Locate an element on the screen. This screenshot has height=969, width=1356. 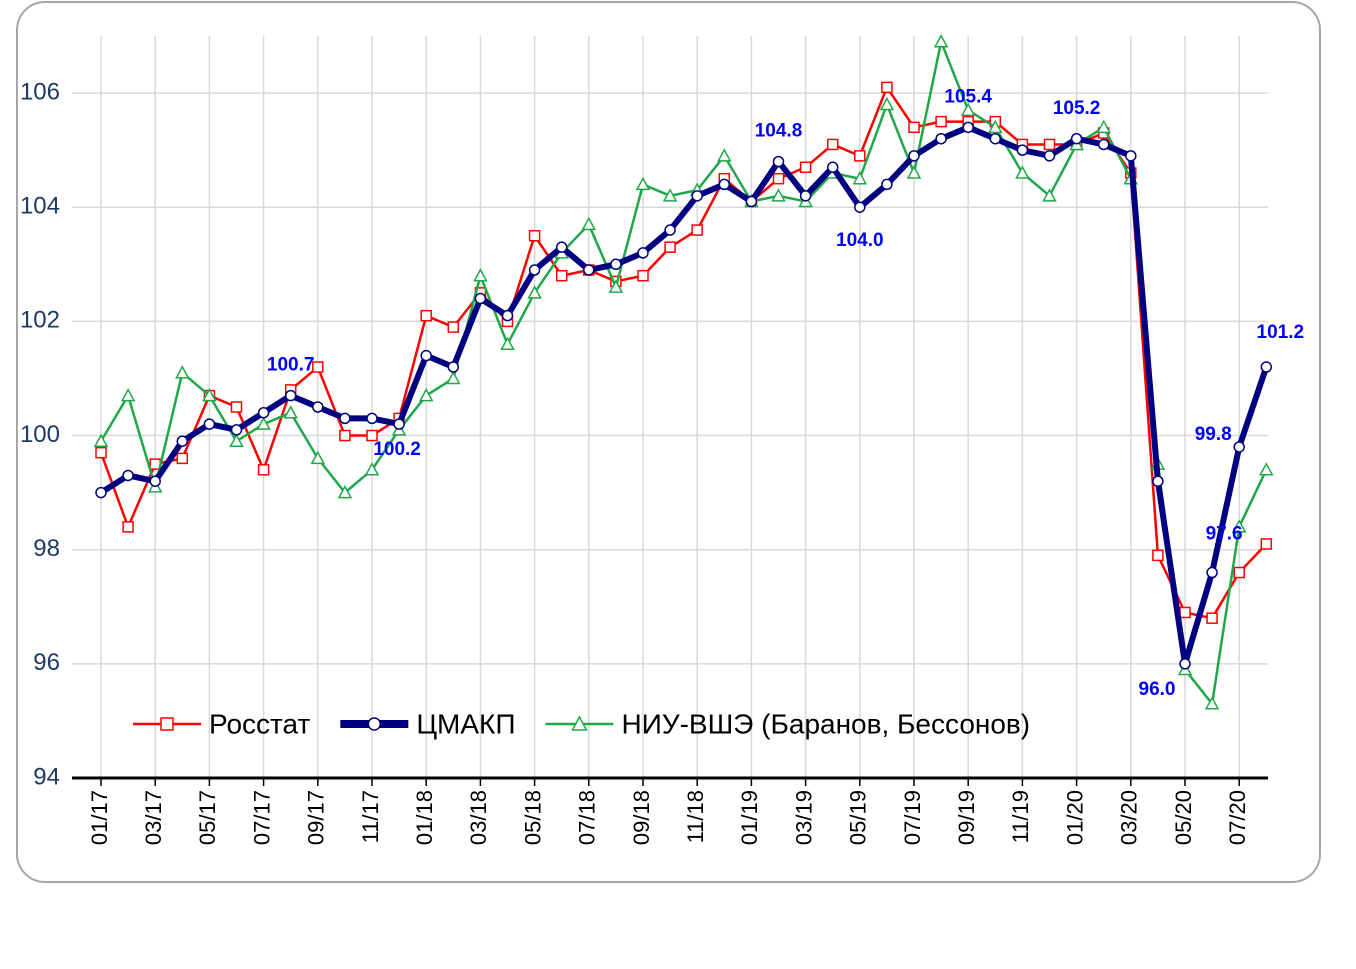
x-tick-label: 03/18 is located at coordinates (478, 817).